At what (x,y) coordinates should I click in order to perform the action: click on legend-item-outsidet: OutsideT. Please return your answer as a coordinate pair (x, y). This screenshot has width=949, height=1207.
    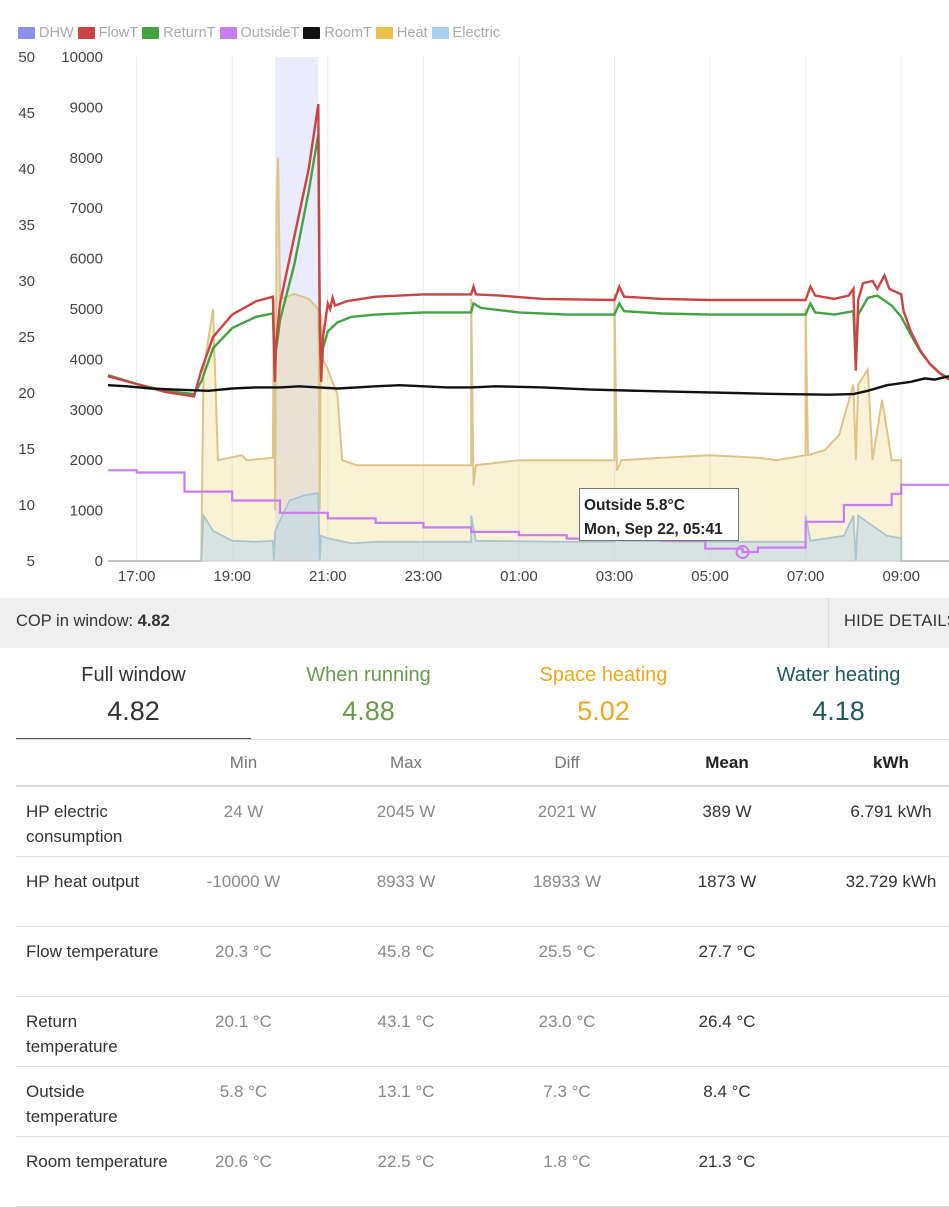
    Looking at the image, I should click on (259, 33).